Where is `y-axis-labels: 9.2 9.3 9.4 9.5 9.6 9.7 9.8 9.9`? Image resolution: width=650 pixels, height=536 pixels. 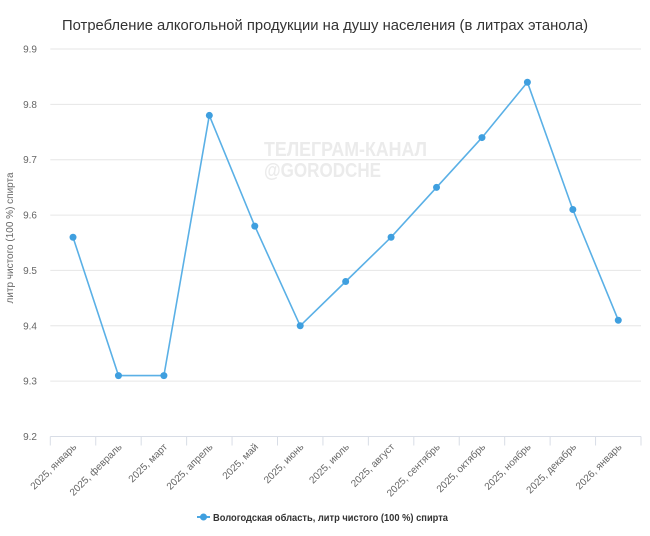 y-axis-labels: 9.2 9.3 9.4 9.5 9.6 9.7 9.8 9.9 is located at coordinates (30, 244).